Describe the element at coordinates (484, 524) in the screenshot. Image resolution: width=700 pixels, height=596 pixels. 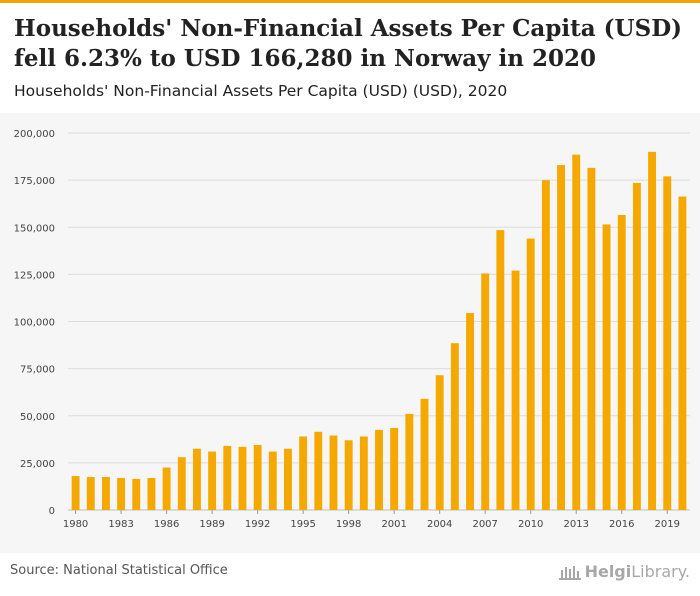
I see `x-tick-label: 2007` at that location.